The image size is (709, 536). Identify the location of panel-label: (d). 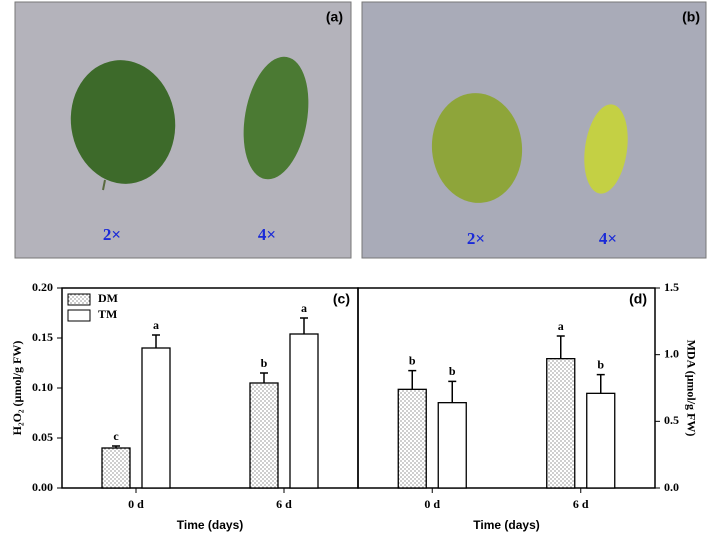
(638, 299).